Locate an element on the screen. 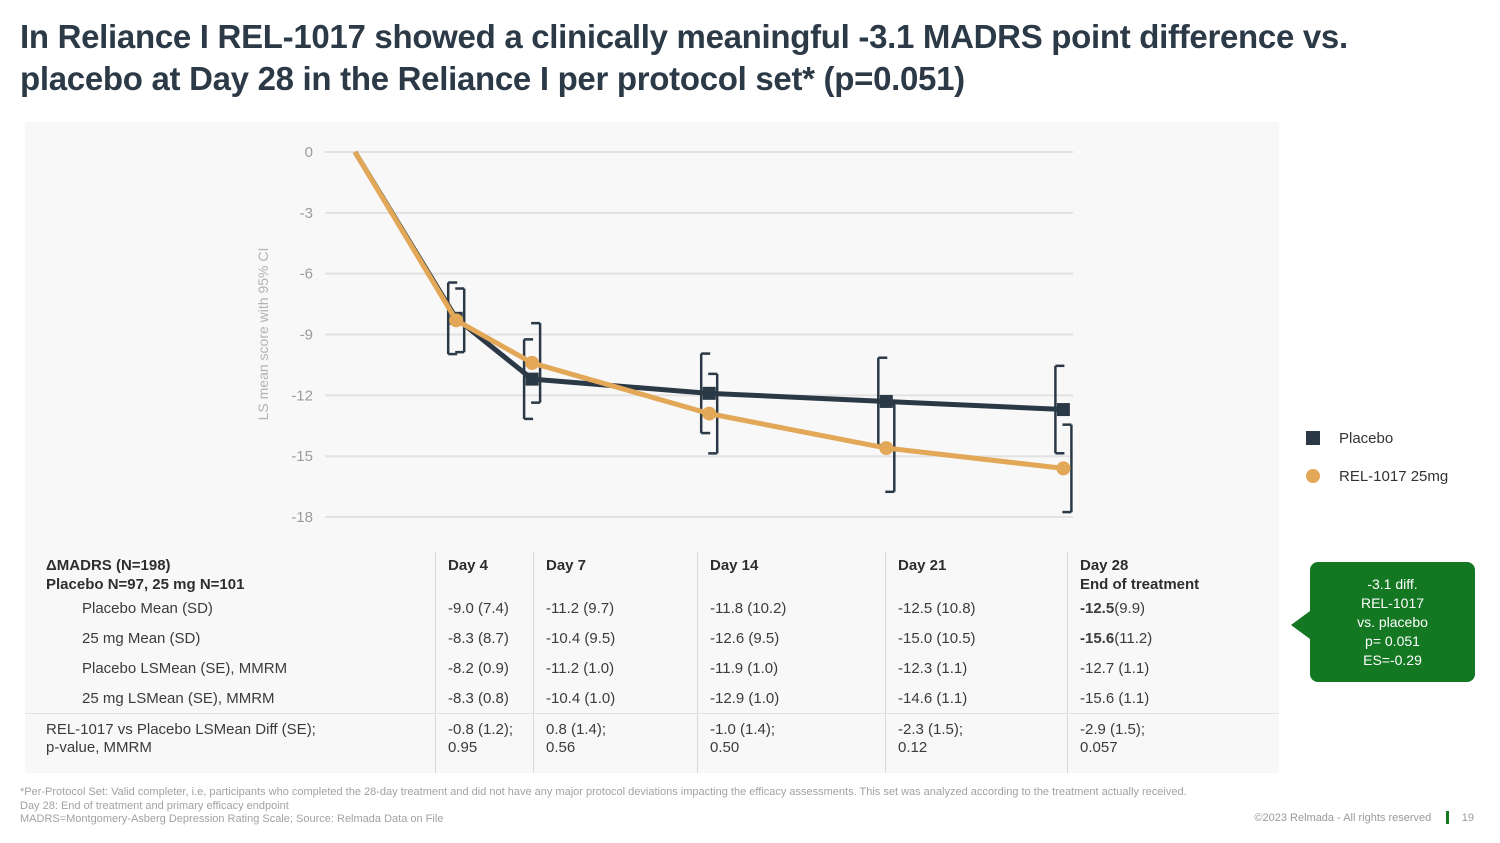 Image resolution: width=1500 pixels, height=843 pixels. table-cell: -15.0 (10.5) is located at coordinates (976, 638).